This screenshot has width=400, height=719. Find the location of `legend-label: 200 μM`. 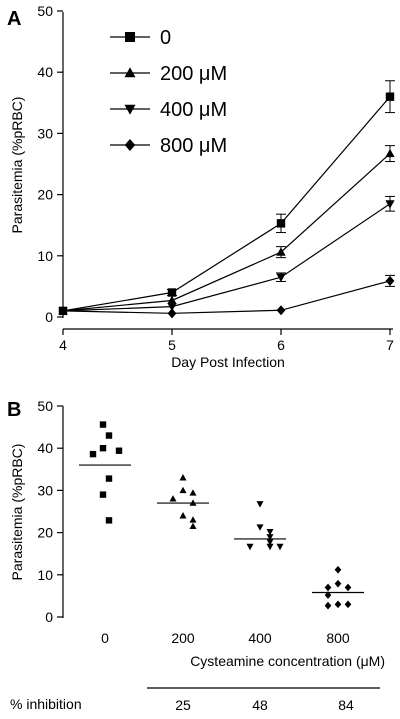

legend-label: 200 μM is located at coordinates (193, 74).